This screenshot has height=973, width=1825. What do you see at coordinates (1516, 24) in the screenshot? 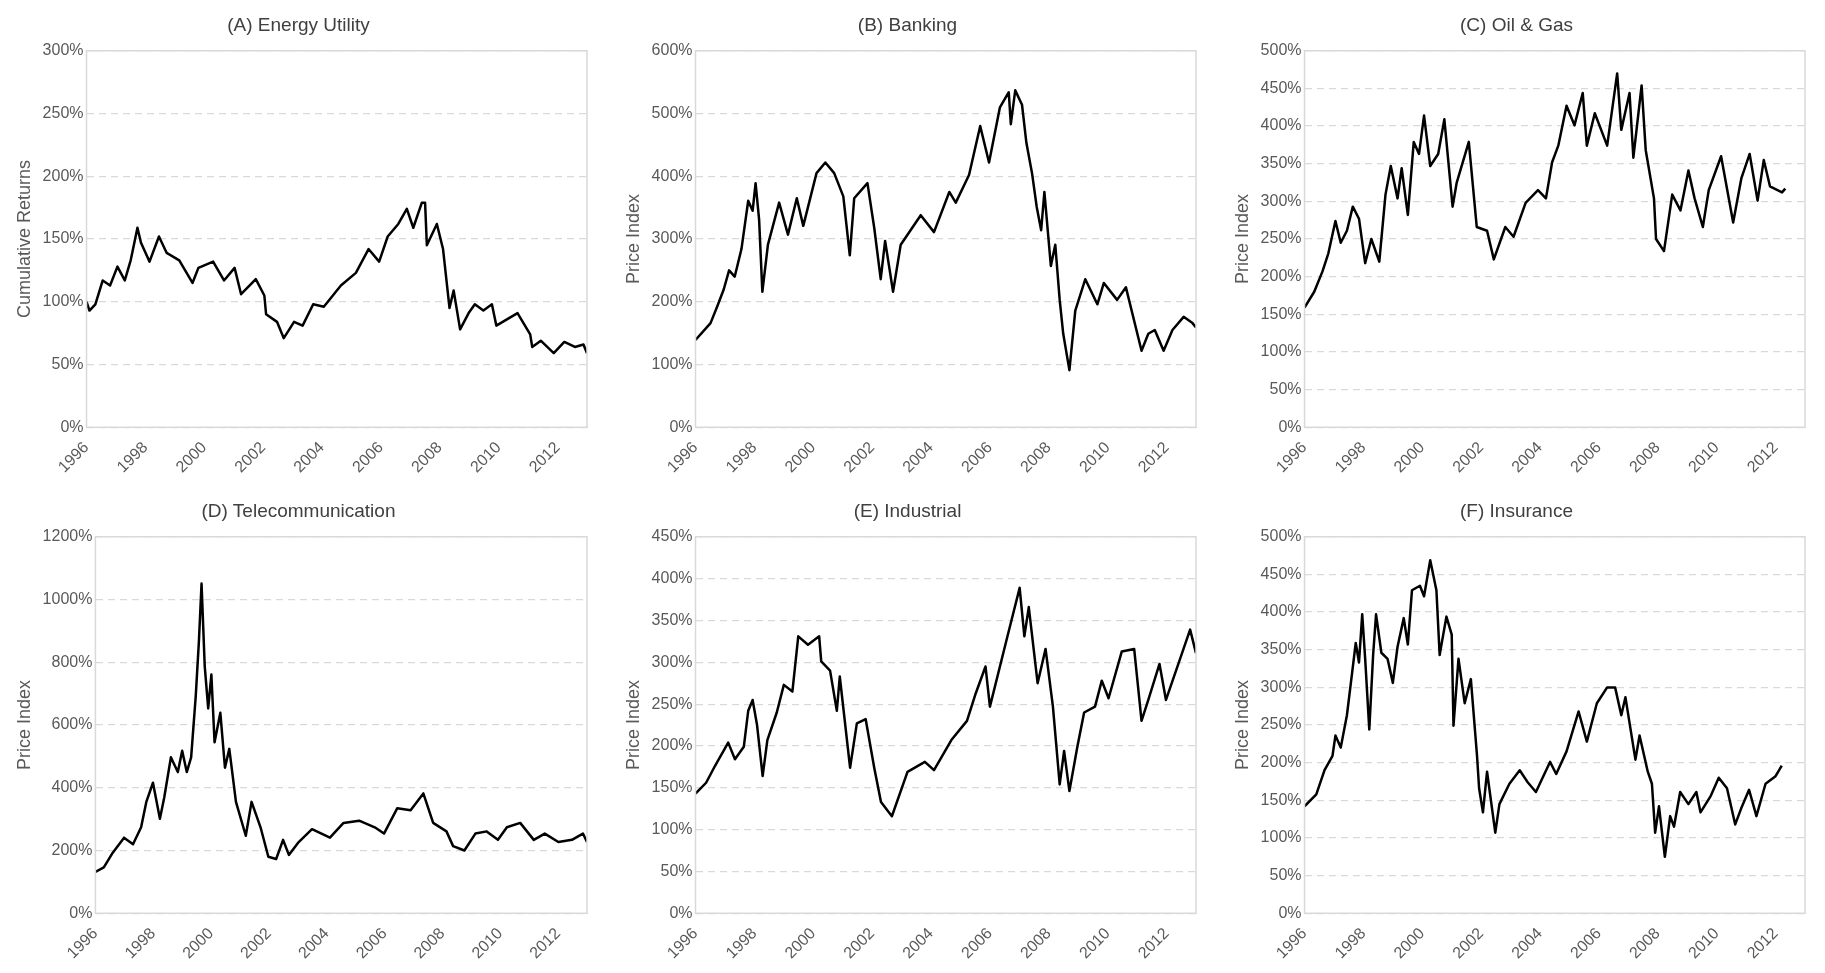
I see `chart-title: (C) Oil & Gas` at bounding box center [1516, 24].